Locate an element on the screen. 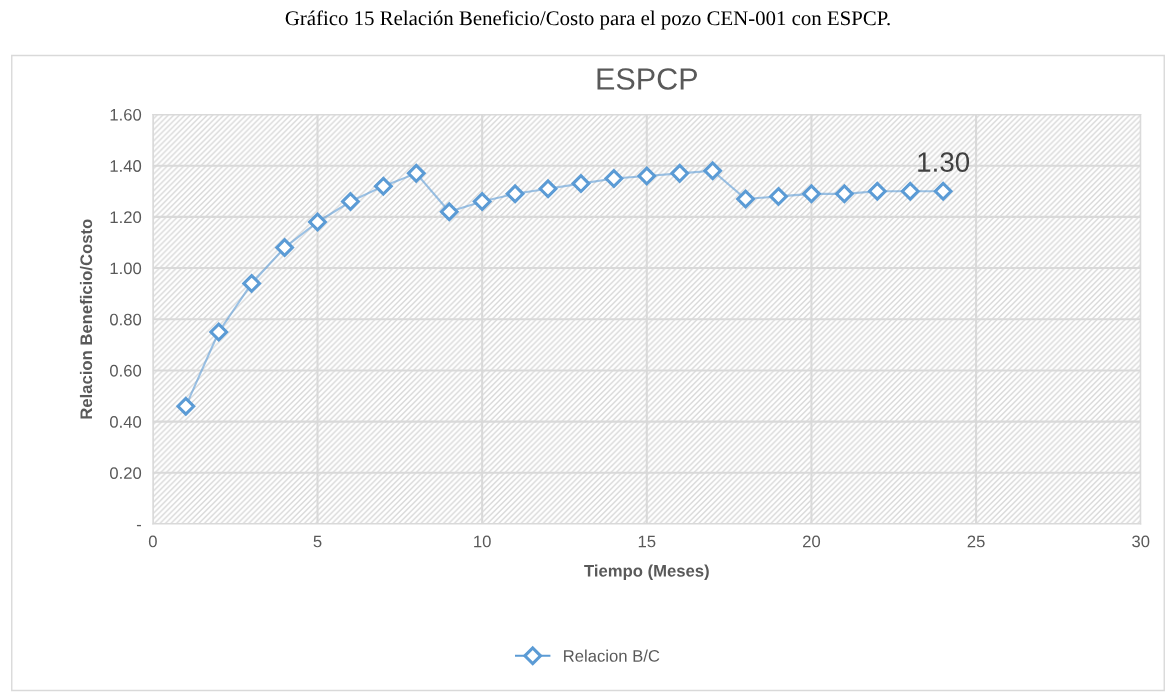 The width and height of the screenshot is (1176, 694). x-tick-label: 20 is located at coordinates (812, 541).